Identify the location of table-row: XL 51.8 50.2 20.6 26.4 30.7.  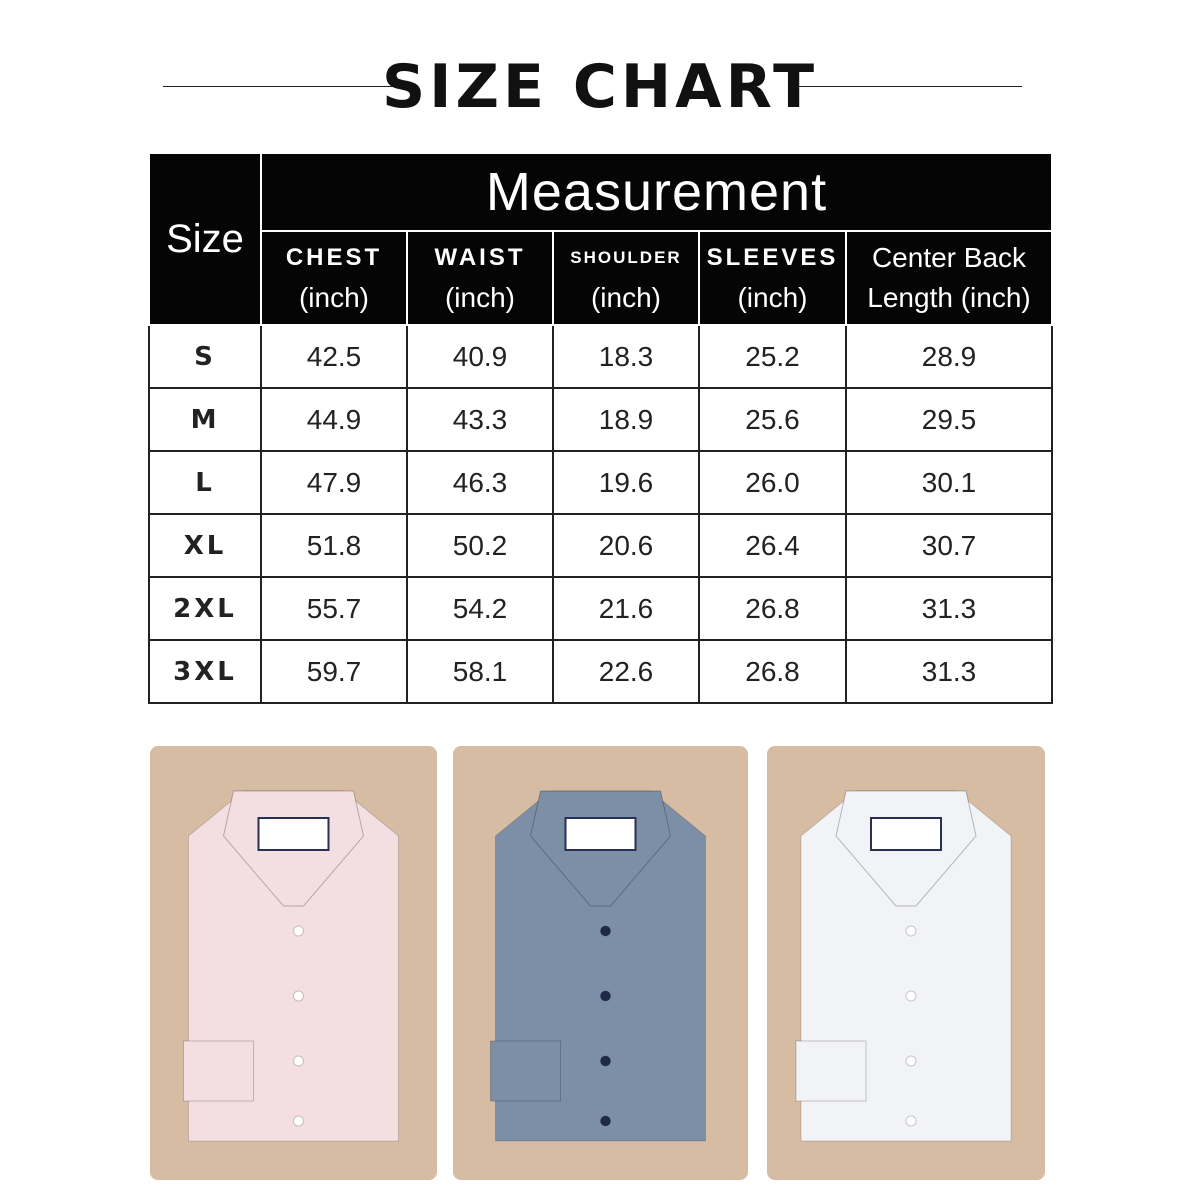
(600, 545).